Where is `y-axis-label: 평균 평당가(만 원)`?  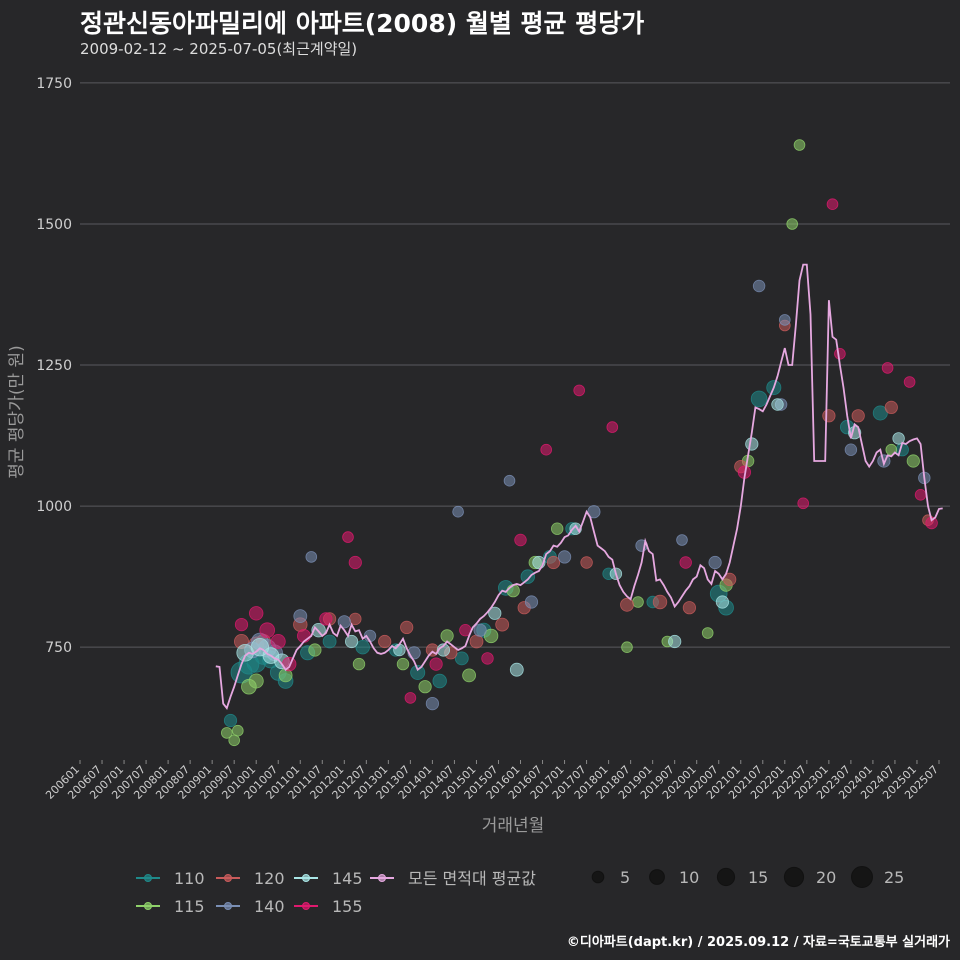
y-axis-label: 평균 평당가(만 원) is located at coordinates (17, 412).